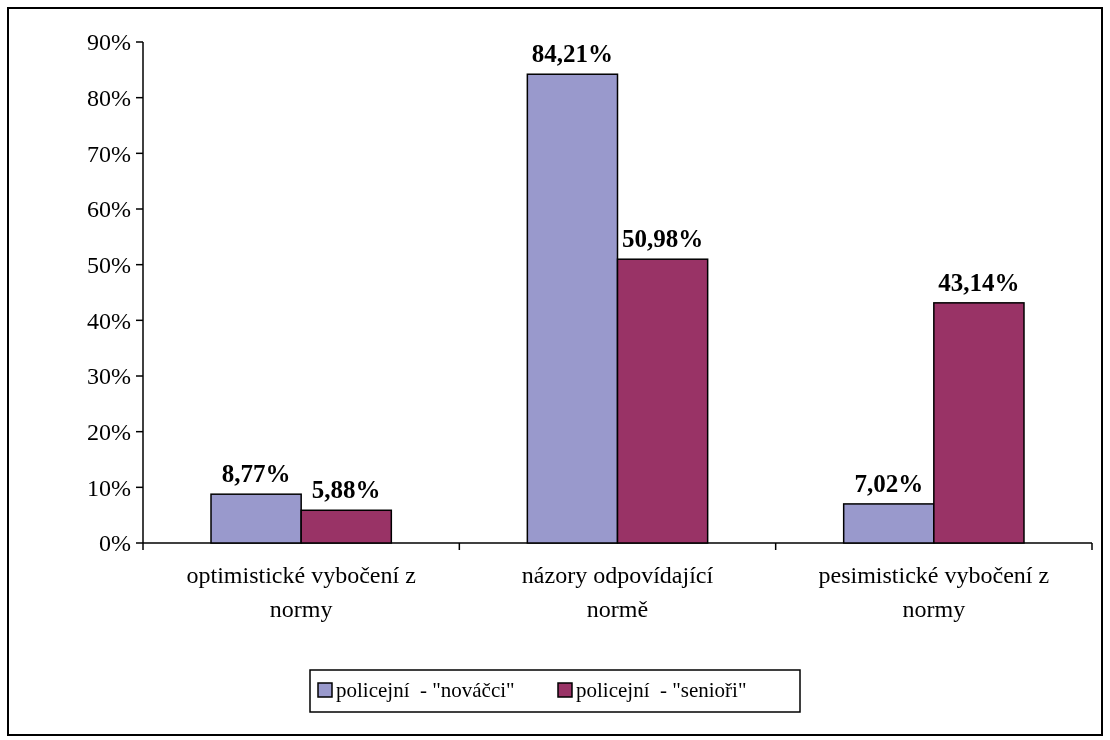 The width and height of the screenshot is (1110, 740). I want to click on y-tick-label: 70%, so click(109, 153).